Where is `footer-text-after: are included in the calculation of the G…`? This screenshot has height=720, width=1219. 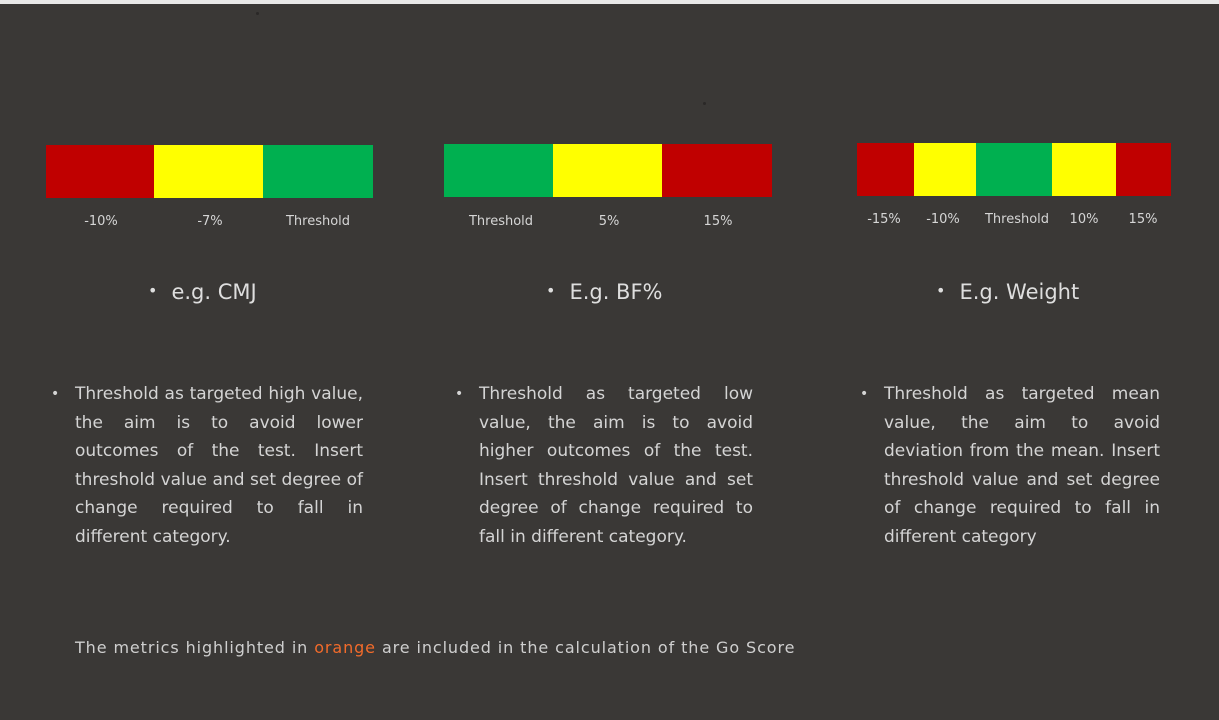
footer-text-after: are included in the calculation of the G… is located at coordinates (588, 647).